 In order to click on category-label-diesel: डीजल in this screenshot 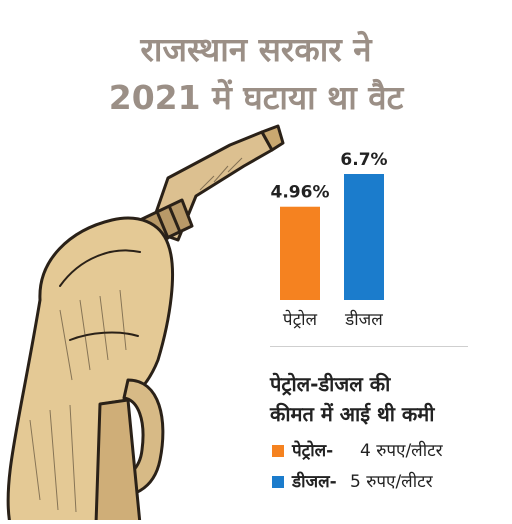, I will do `click(363, 319)`.